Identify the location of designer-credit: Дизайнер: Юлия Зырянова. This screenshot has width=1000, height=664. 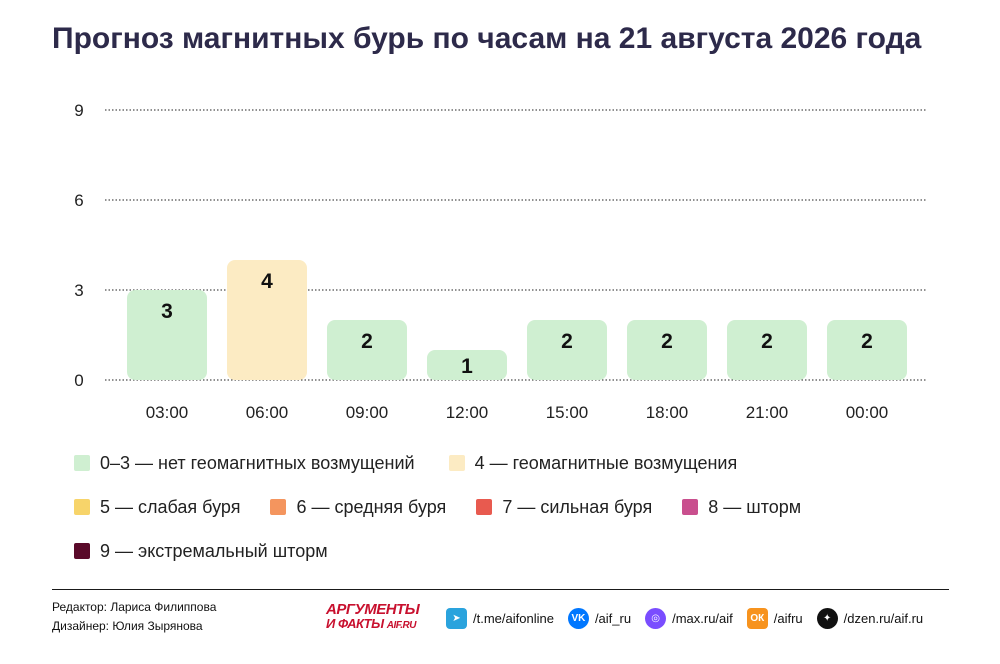
(127, 626).